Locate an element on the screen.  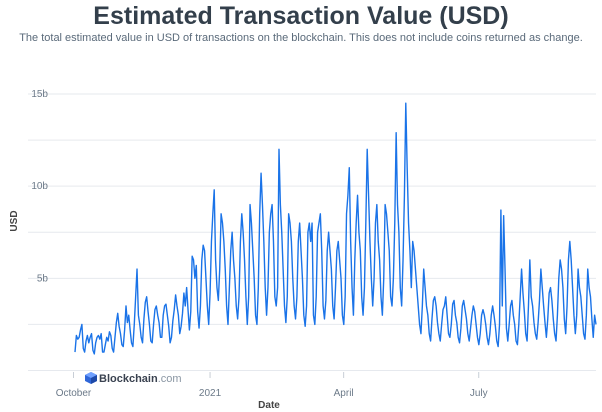
svg-text: Blockchain.com is located at coordinates (140, 379).